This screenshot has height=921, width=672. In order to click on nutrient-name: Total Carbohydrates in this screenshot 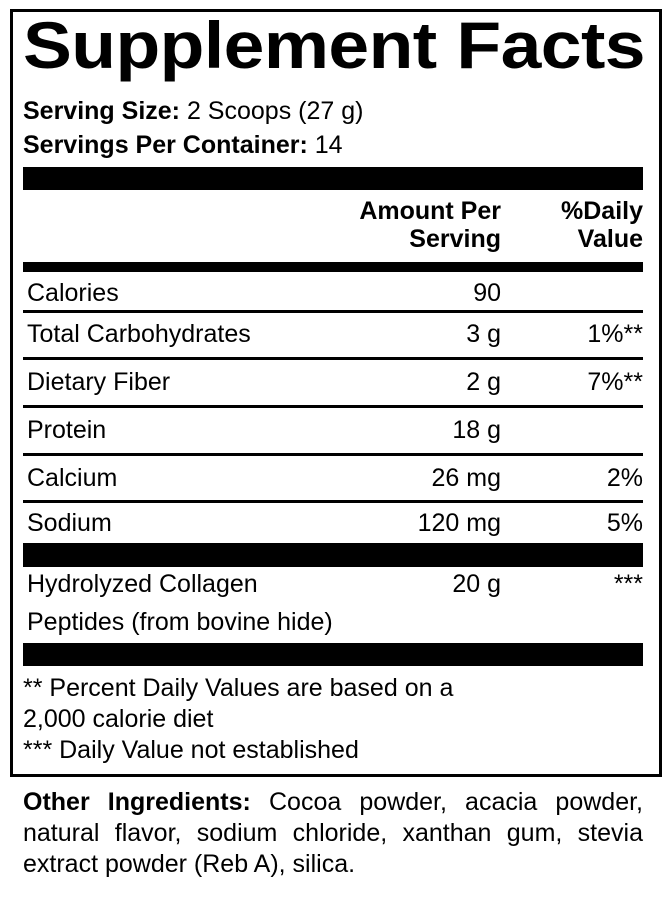, I will do `click(139, 334)`.